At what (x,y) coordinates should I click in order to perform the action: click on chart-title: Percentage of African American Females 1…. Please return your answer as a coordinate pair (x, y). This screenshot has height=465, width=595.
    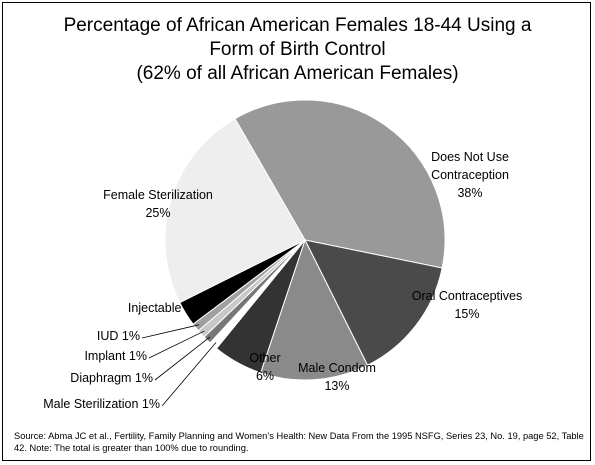
    Looking at the image, I should click on (297, 37).